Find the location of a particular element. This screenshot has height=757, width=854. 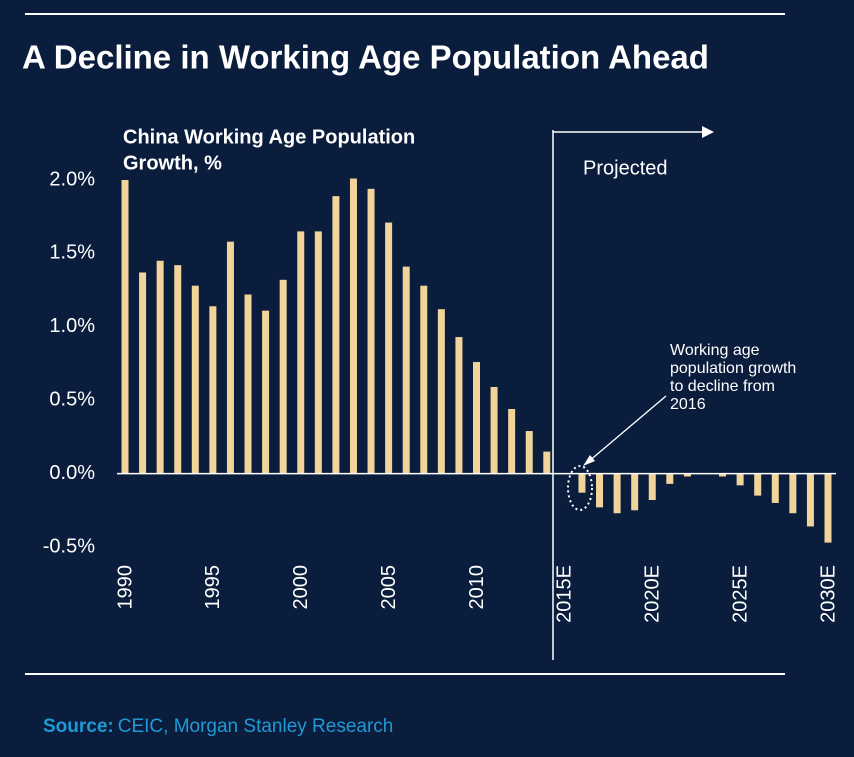

x-tick-label: 2005 is located at coordinates (389, 587).